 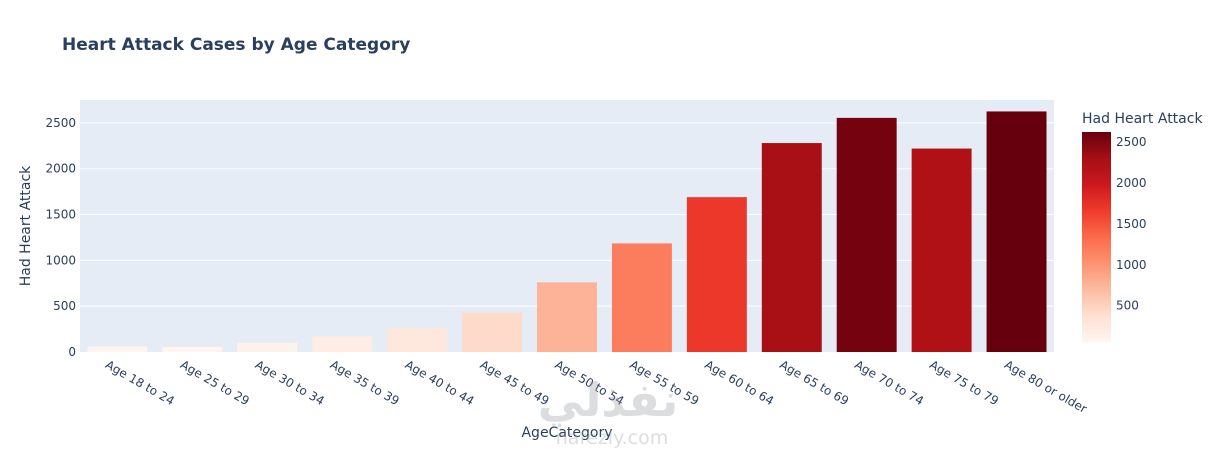 I want to click on watermark-logo: نفذلي, so click(x=608, y=400).